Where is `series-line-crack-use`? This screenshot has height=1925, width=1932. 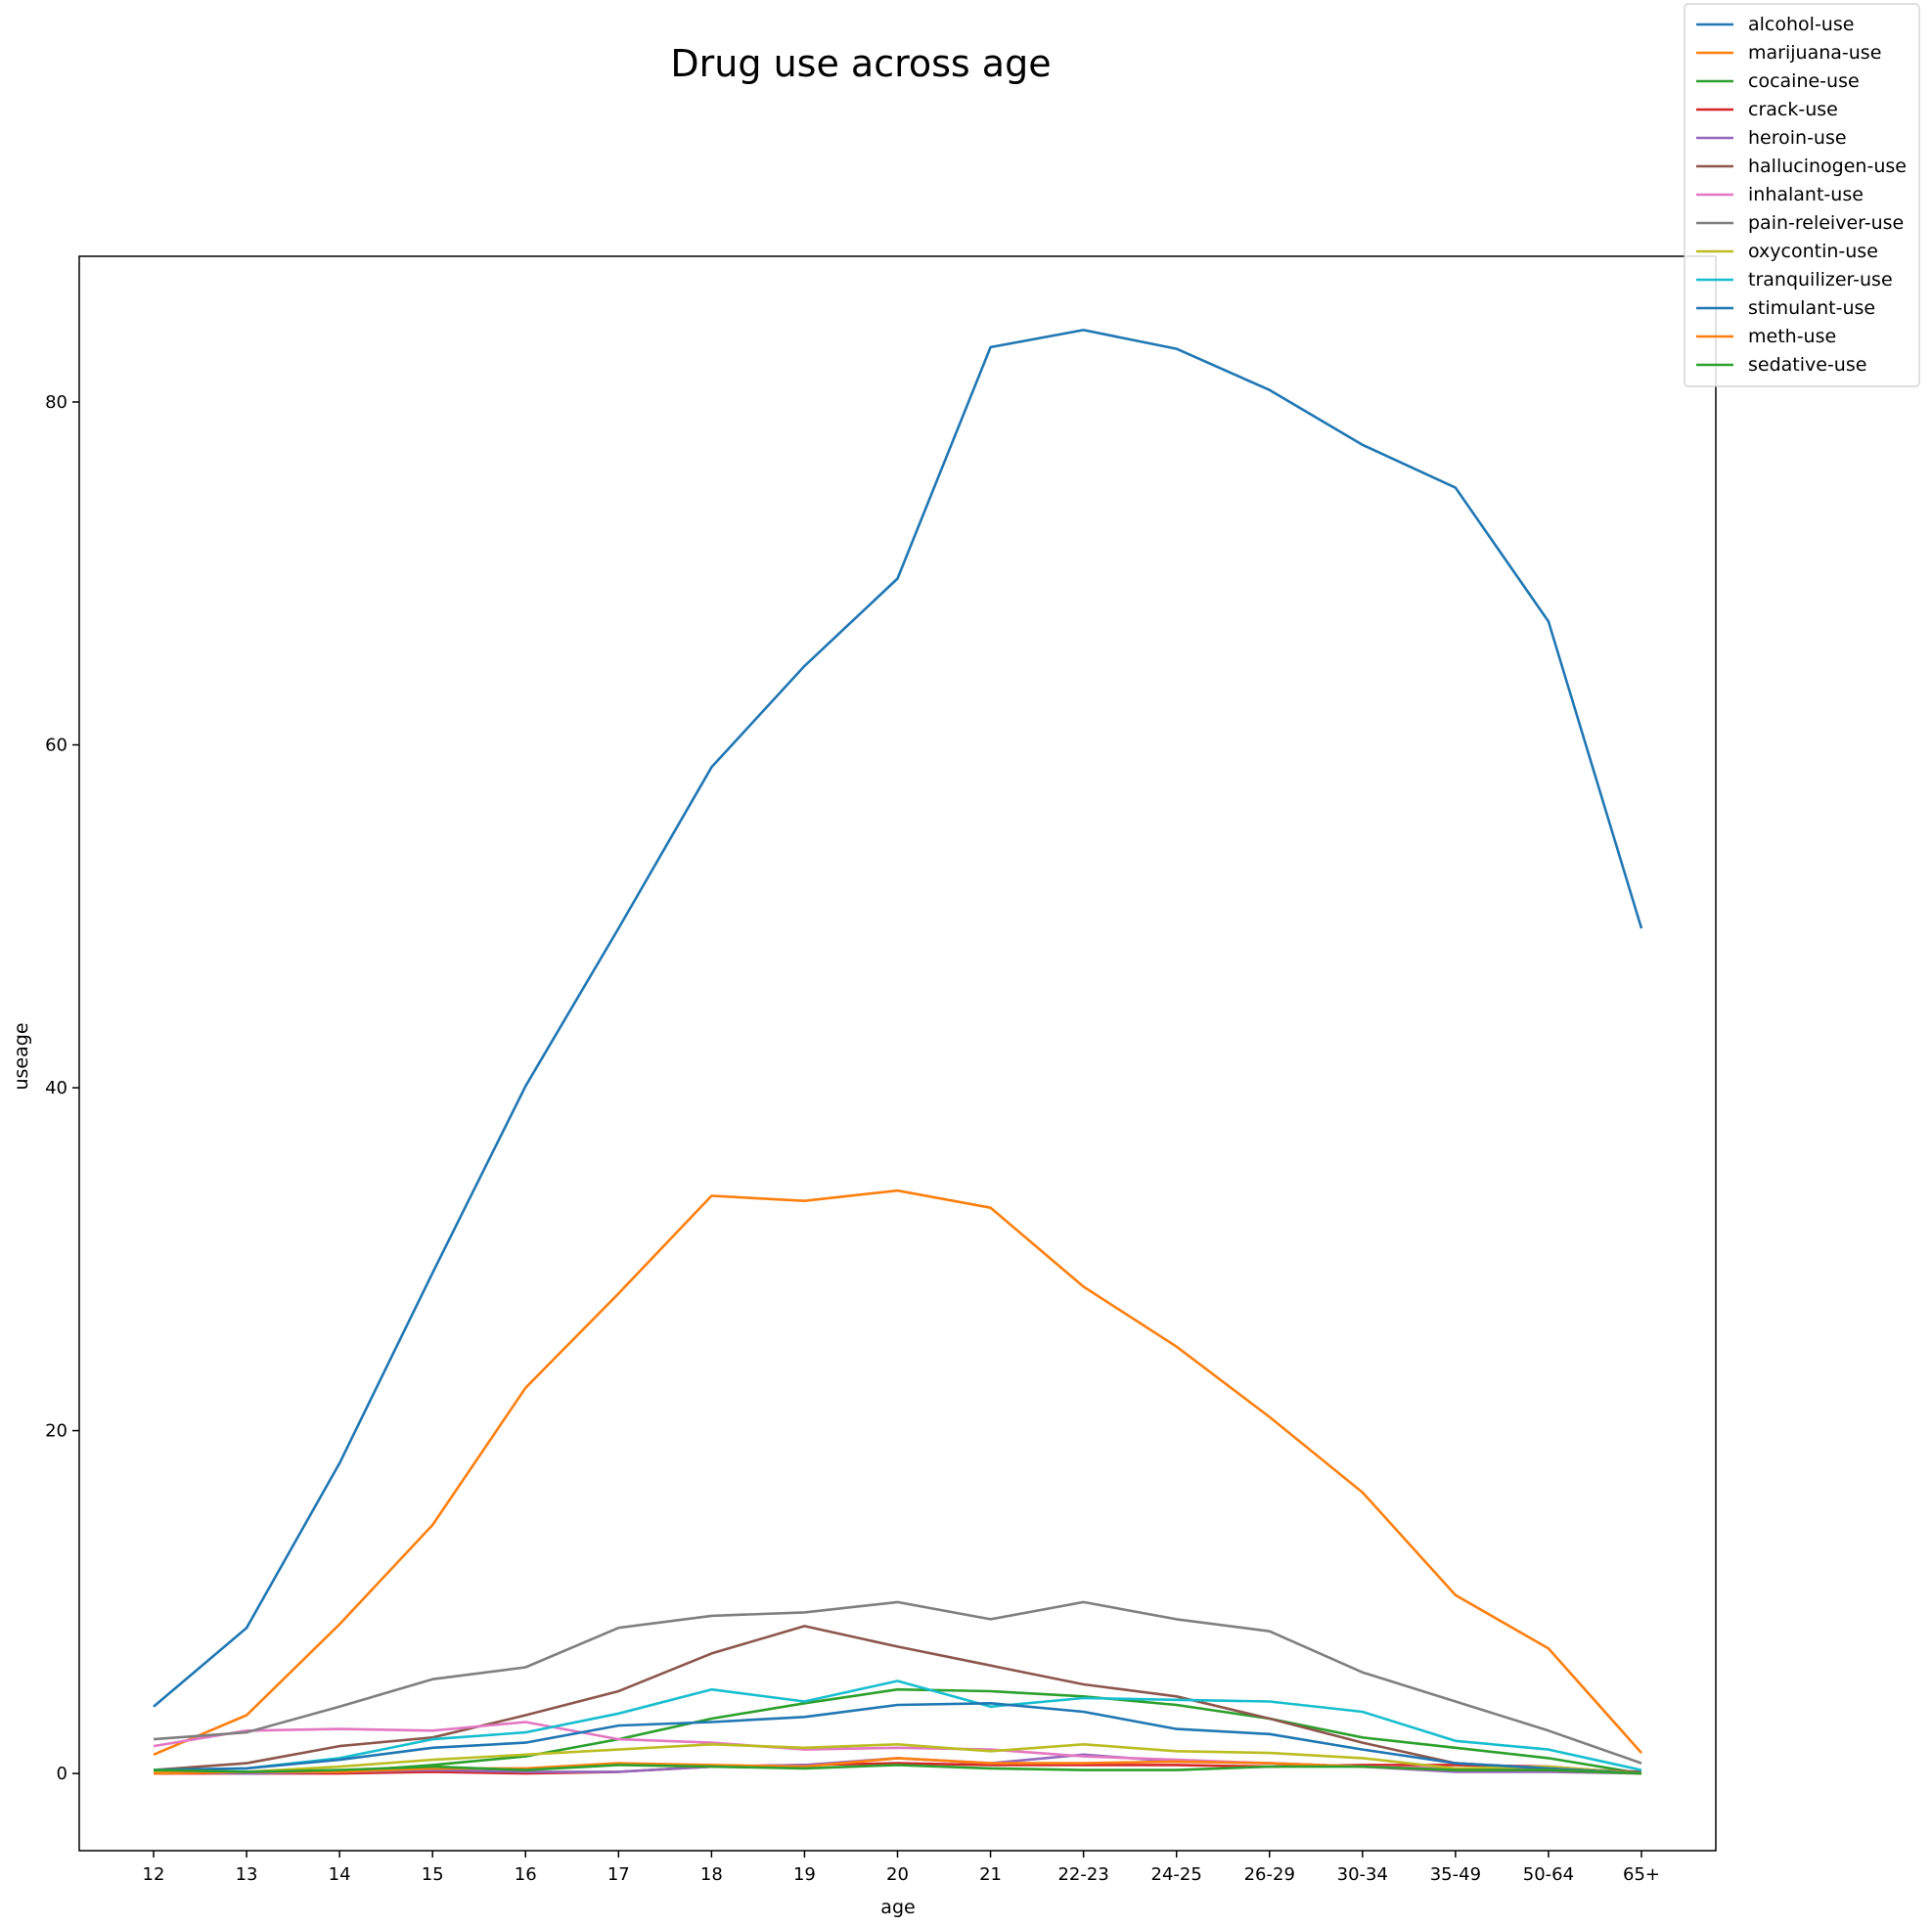 series-line-crack-use is located at coordinates (898, 1768).